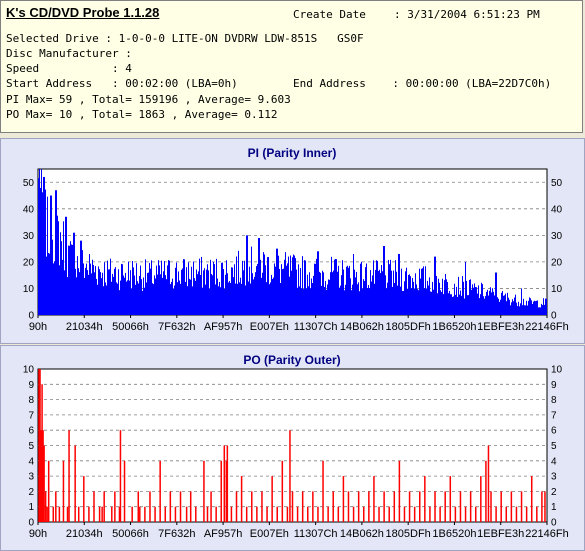  What do you see at coordinates (557, 370) in the screenshot?
I see `po-y-tick-label-right: 10` at bounding box center [557, 370].